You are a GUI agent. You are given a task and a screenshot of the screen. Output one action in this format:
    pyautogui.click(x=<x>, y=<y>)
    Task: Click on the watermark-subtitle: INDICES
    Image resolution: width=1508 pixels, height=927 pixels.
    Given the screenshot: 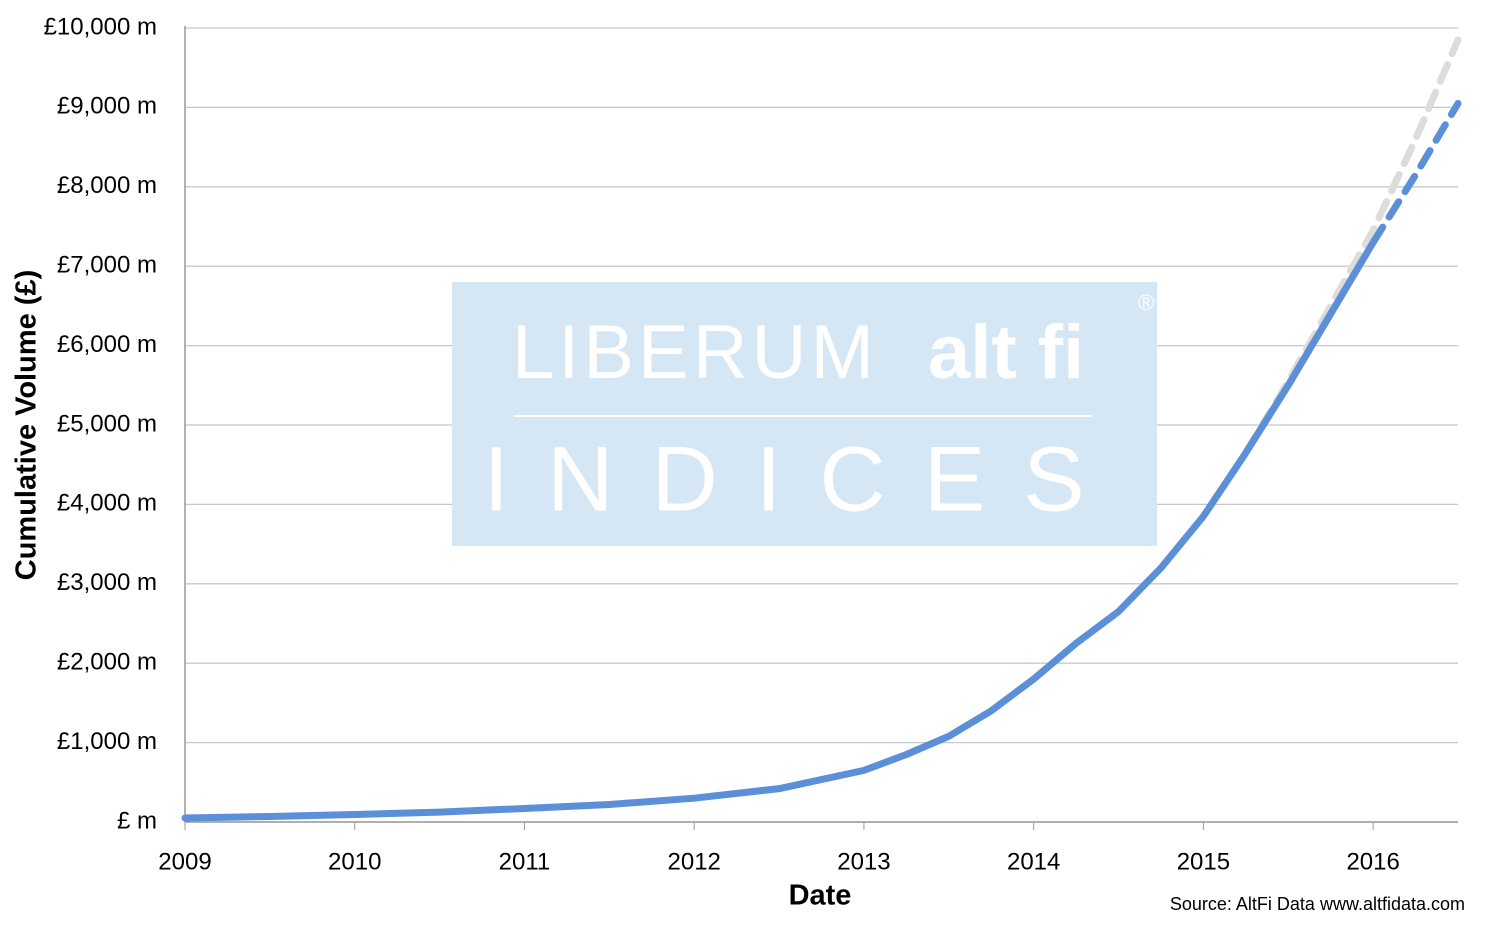 What is the action you would take?
    pyautogui.click(x=802, y=479)
    